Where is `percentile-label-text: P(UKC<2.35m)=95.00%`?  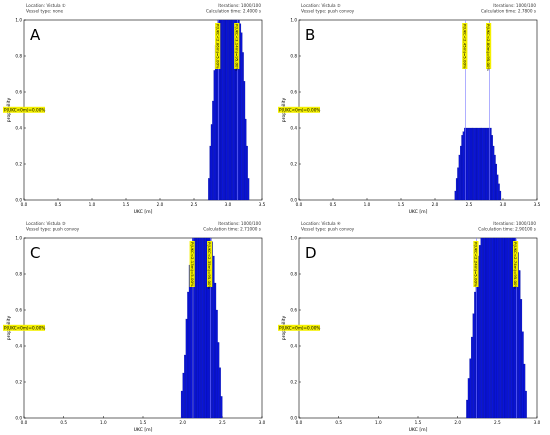
percentile-label-text: P(UKC<2.35m)=95.00% is located at coordinates (209, 265).